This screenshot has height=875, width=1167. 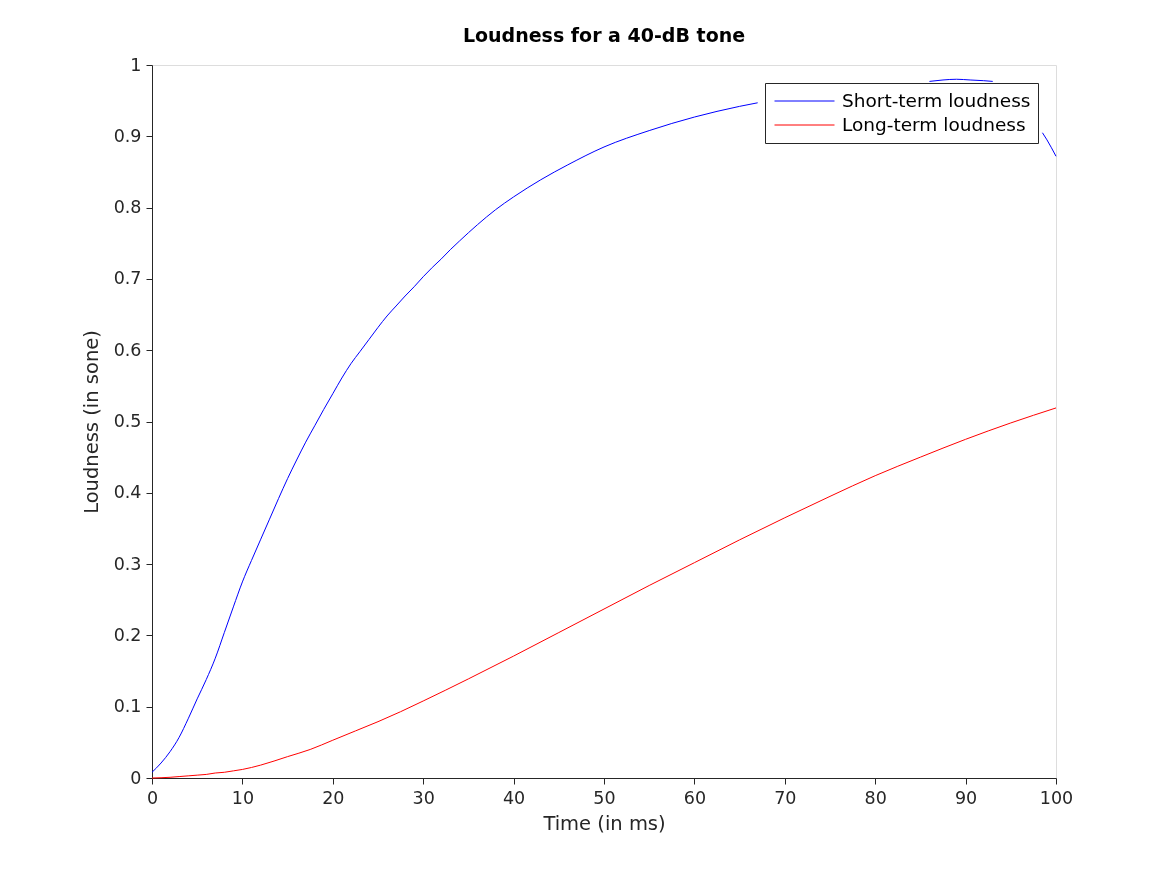 I want to click on x-tick-label: 80, so click(x=875, y=797).